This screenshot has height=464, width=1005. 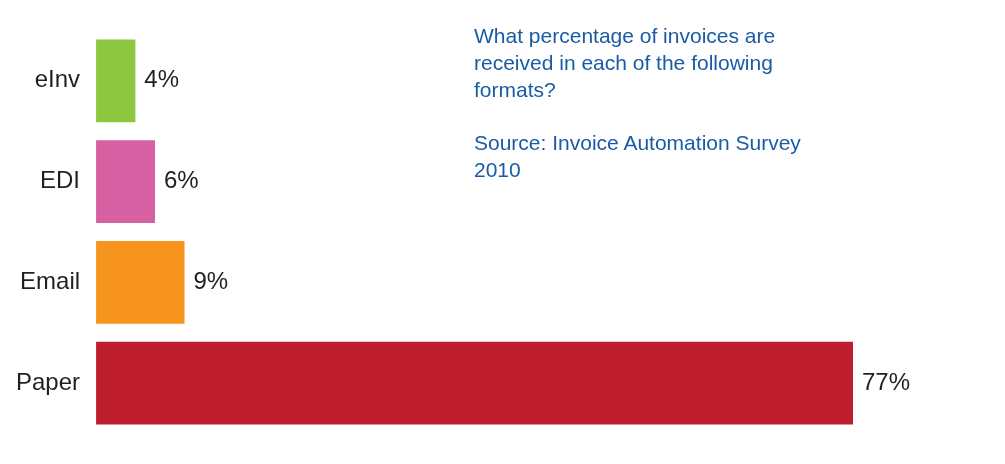 What do you see at coordinates (625, 63) in the screenshot?
I see `annotation: What percentage of invoices are received in each of the following formats?` at bounding box center [625, 63].